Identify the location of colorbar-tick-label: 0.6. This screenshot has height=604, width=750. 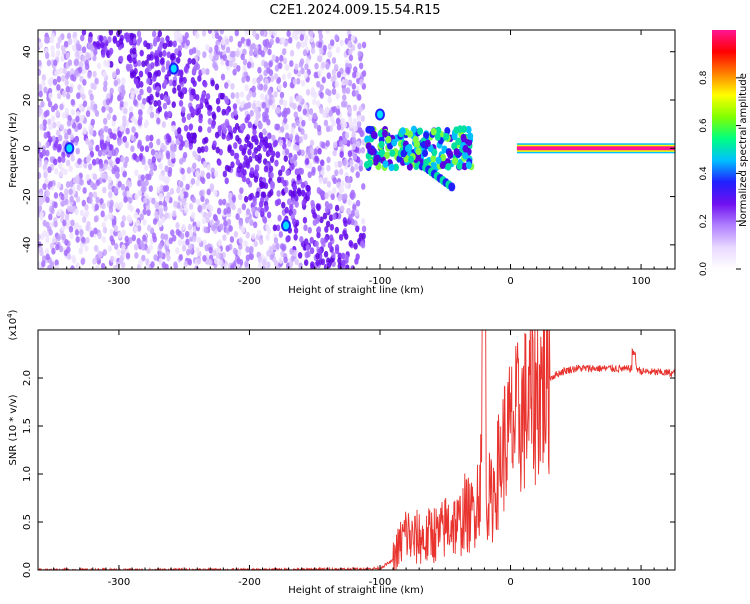
(704, 125).